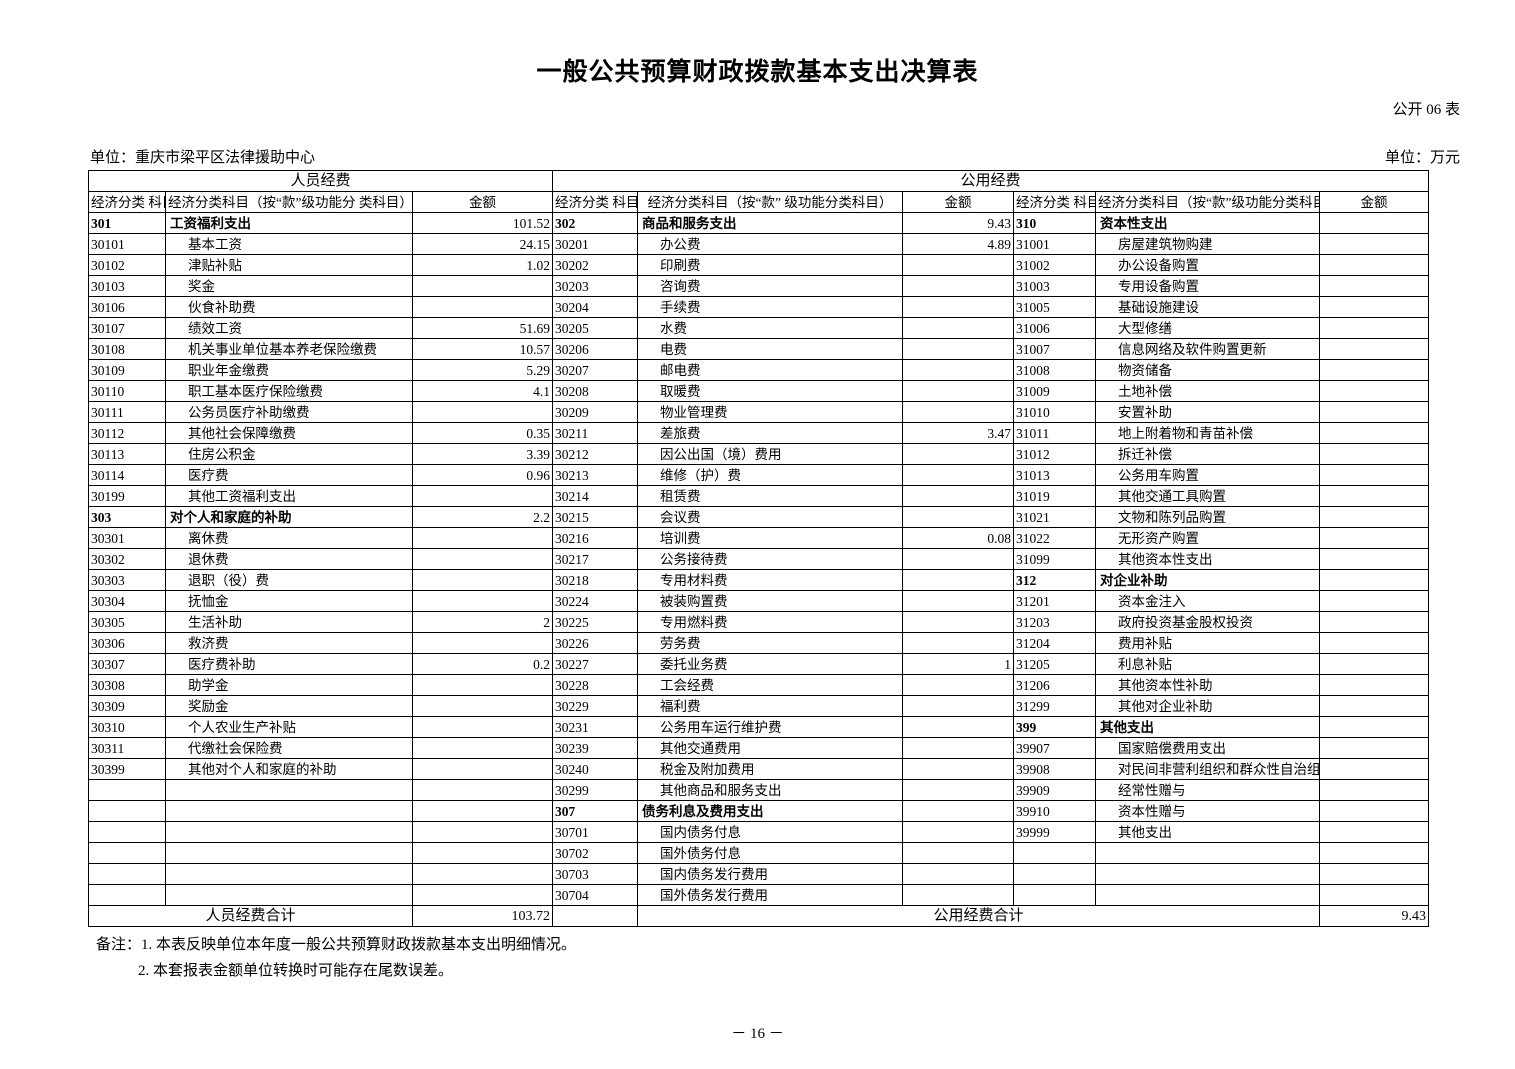 The height and width of the screenshot is (1069, 1515). Describe the element at coordinates (1207, 748) in the screenshot. I see `cell-name-capital: 国家赔偿费用支出` at that location.